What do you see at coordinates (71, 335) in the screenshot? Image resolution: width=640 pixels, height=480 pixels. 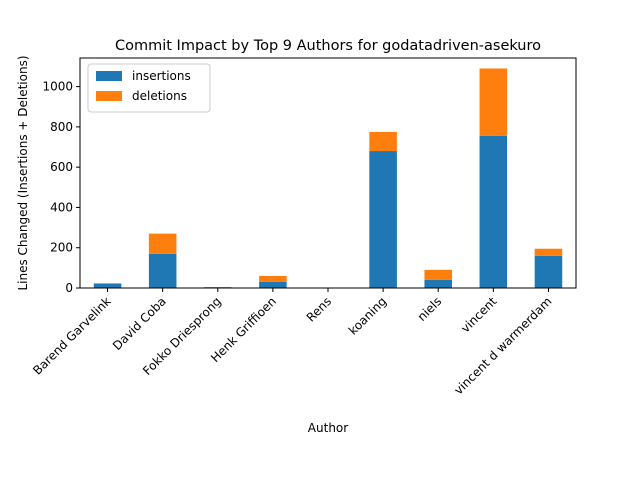 I see `x-tick-label-0: Barend Garvelink` at bounding box center [71, 335].